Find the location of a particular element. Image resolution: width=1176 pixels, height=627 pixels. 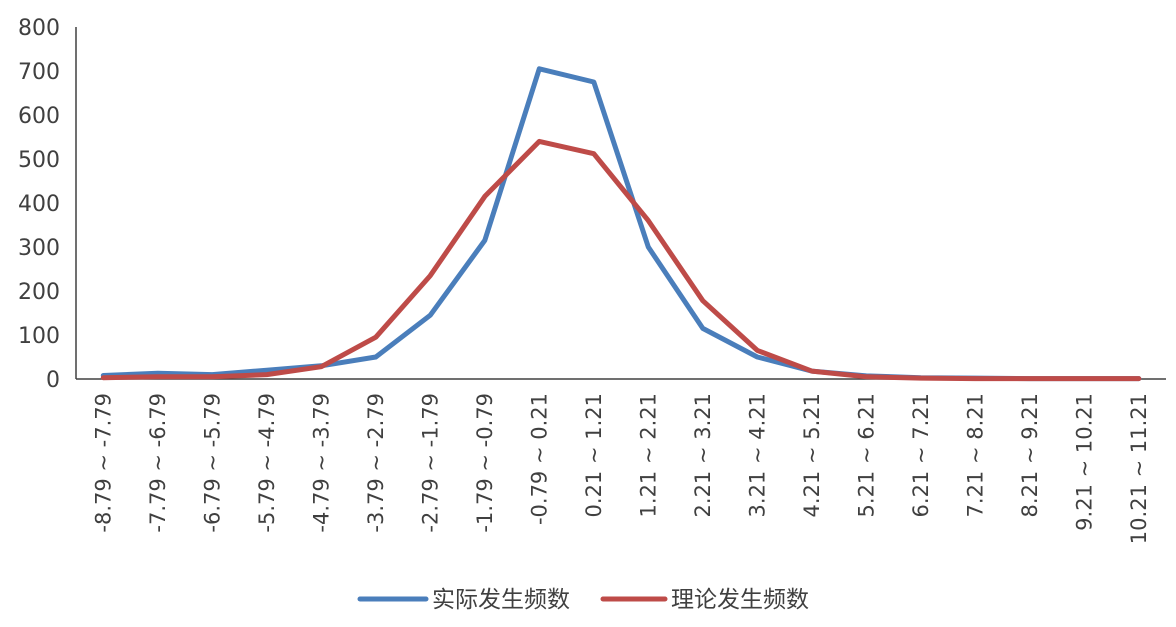

y-tick-label: 0 is located at coordinates (53, 380).